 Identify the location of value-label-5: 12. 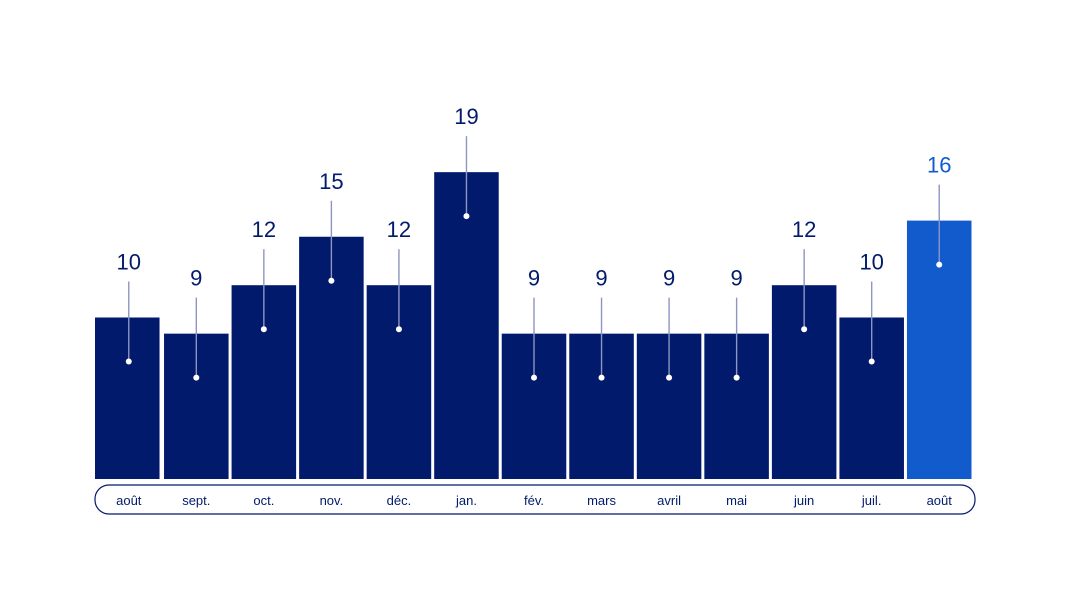
(399, 229).